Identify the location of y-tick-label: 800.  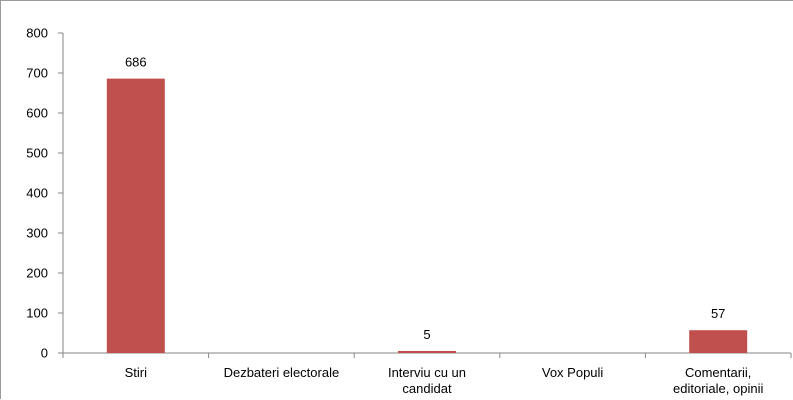
(37, 33).